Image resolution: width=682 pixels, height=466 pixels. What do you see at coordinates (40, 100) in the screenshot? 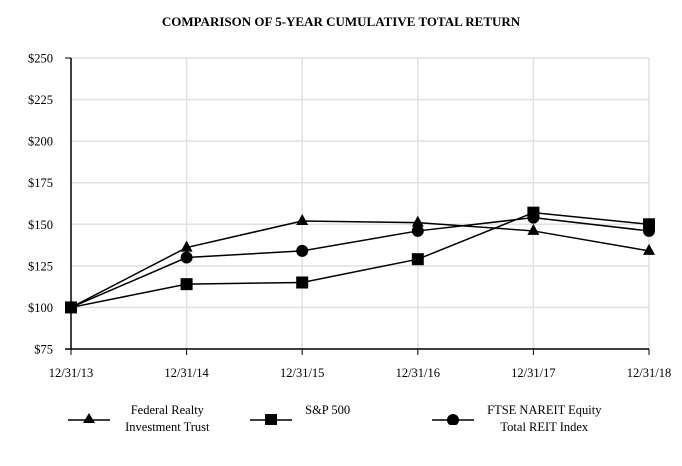
I see `y-tick-label: $225` at bounding box center [40, 100].